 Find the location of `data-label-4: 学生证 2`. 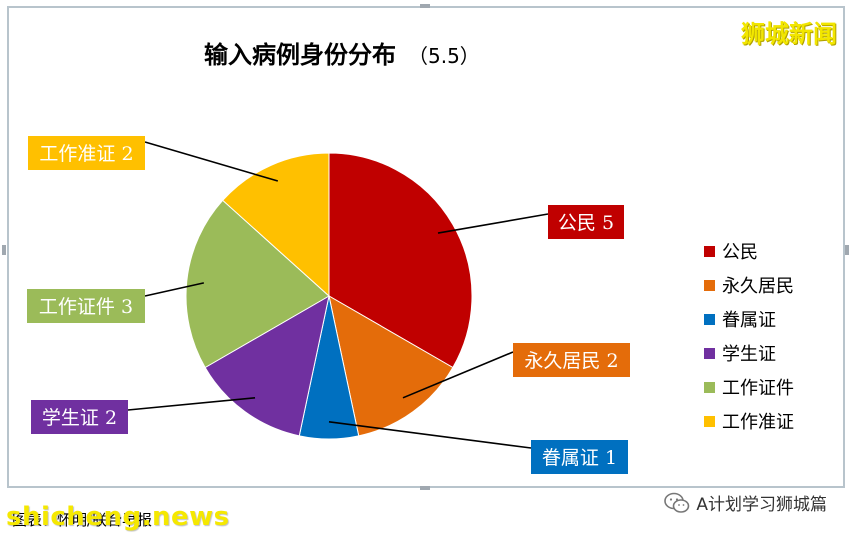

data-label-4: 学生证 2 is located at coordinates (79, 418).